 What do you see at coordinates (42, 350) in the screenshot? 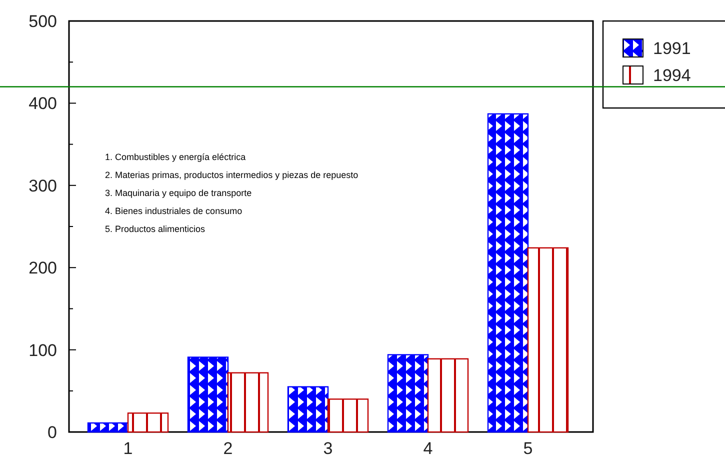
I see `y-tick-label: 100` at bounding box center [42, 350].